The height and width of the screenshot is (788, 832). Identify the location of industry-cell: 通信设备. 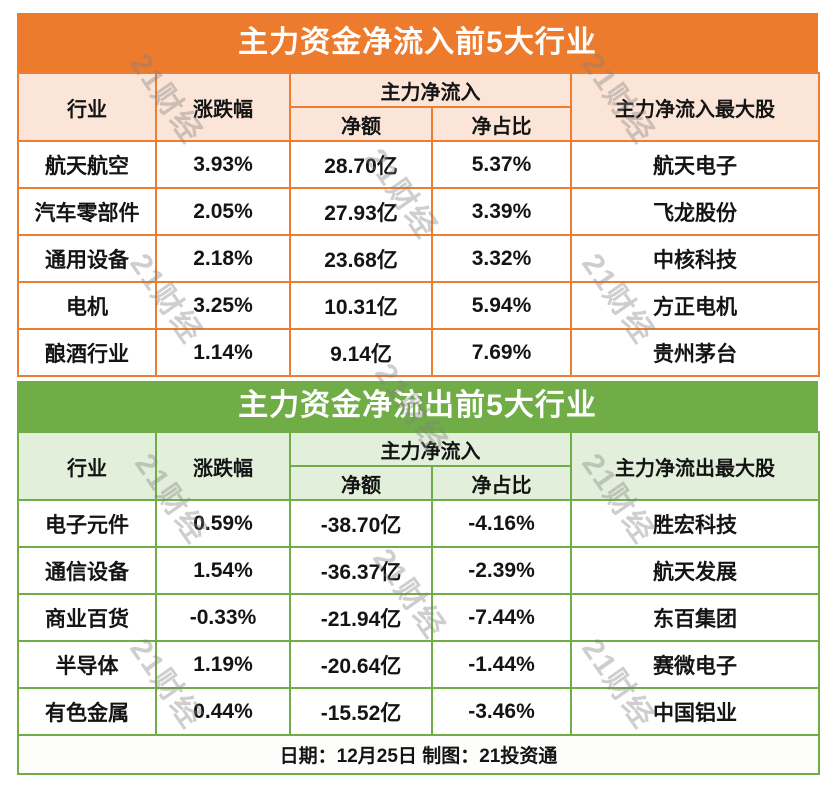
(87, 570).